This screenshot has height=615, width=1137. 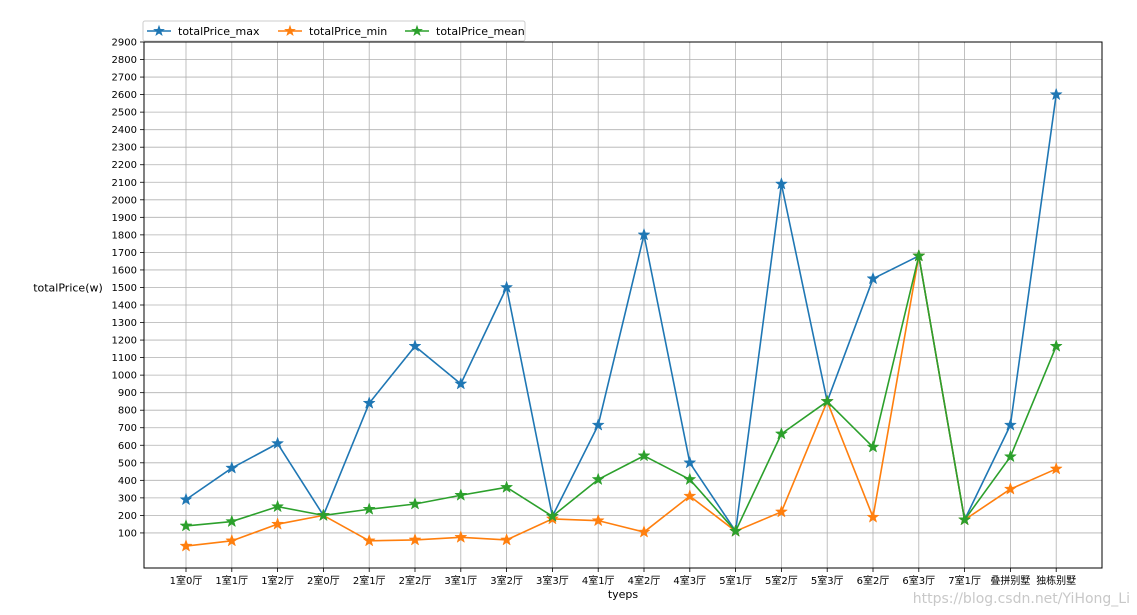 I want to click on y-tick-label: 2200, so click(x=124, y=165).